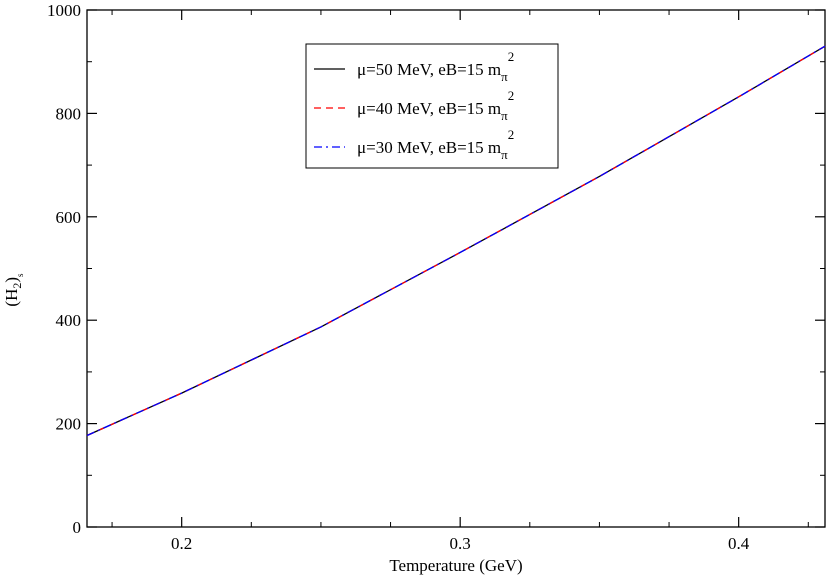 Image resolution: width=828 pixels, height=577 pixels. I want to click on legend-label-3: μ=30 MeV, eB=15 mπ2, so click(435, 144).